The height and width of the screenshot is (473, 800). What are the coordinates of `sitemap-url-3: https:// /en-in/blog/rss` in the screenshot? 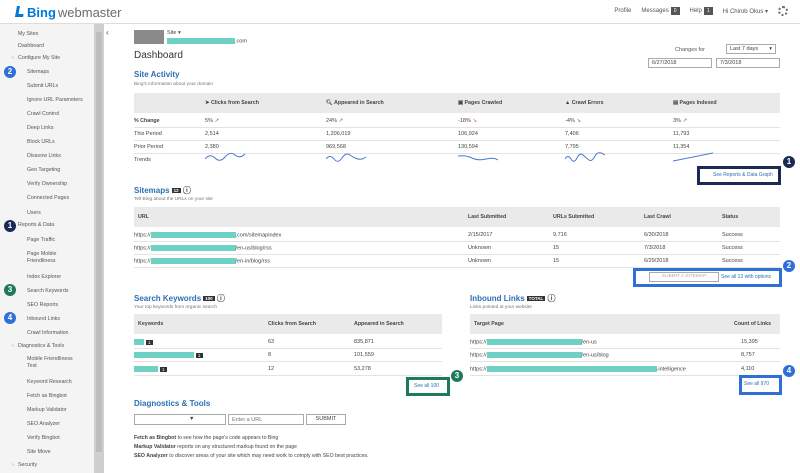 It's located at (202, 261).